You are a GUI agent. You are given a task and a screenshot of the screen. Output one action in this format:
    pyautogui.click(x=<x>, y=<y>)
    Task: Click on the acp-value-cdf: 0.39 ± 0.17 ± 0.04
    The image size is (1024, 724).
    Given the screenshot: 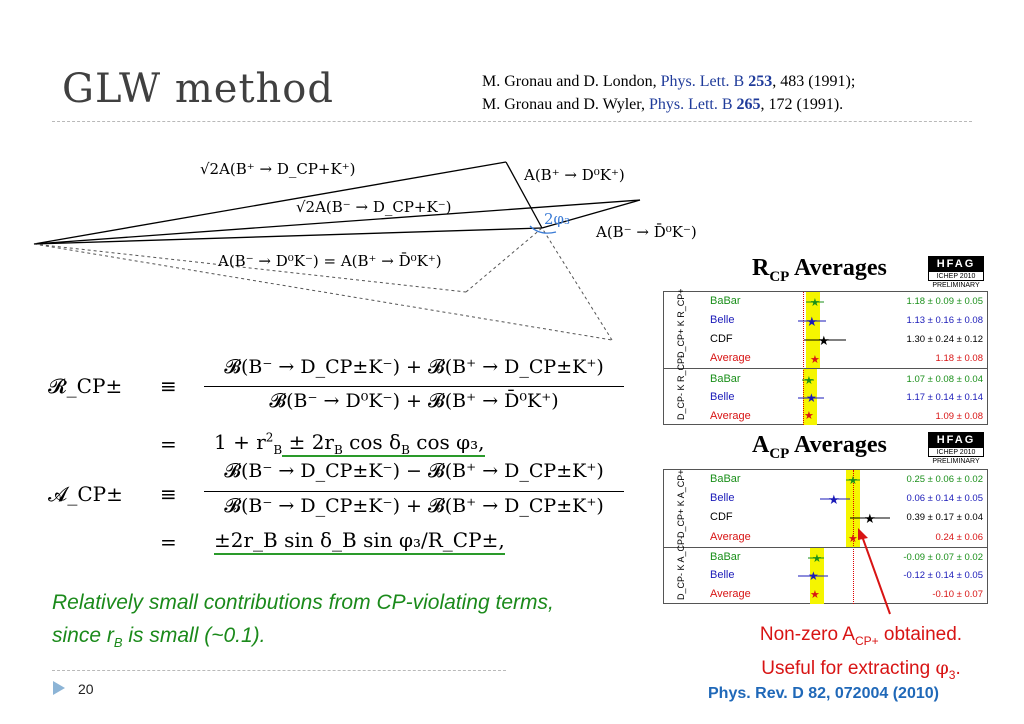 What is the action you would take?
    pyautogui.click(x=944, y=517)
    